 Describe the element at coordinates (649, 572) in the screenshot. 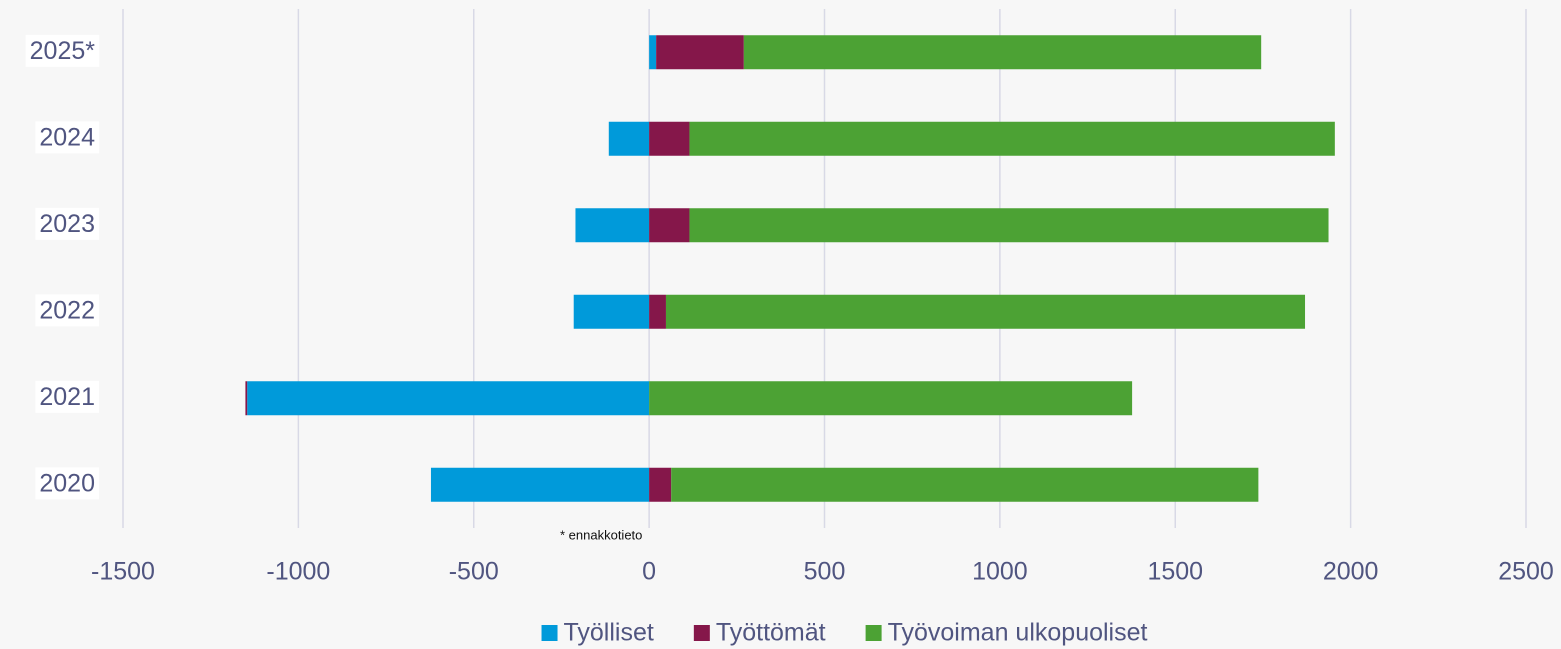

I see `x-tick-label: 0` at that location.